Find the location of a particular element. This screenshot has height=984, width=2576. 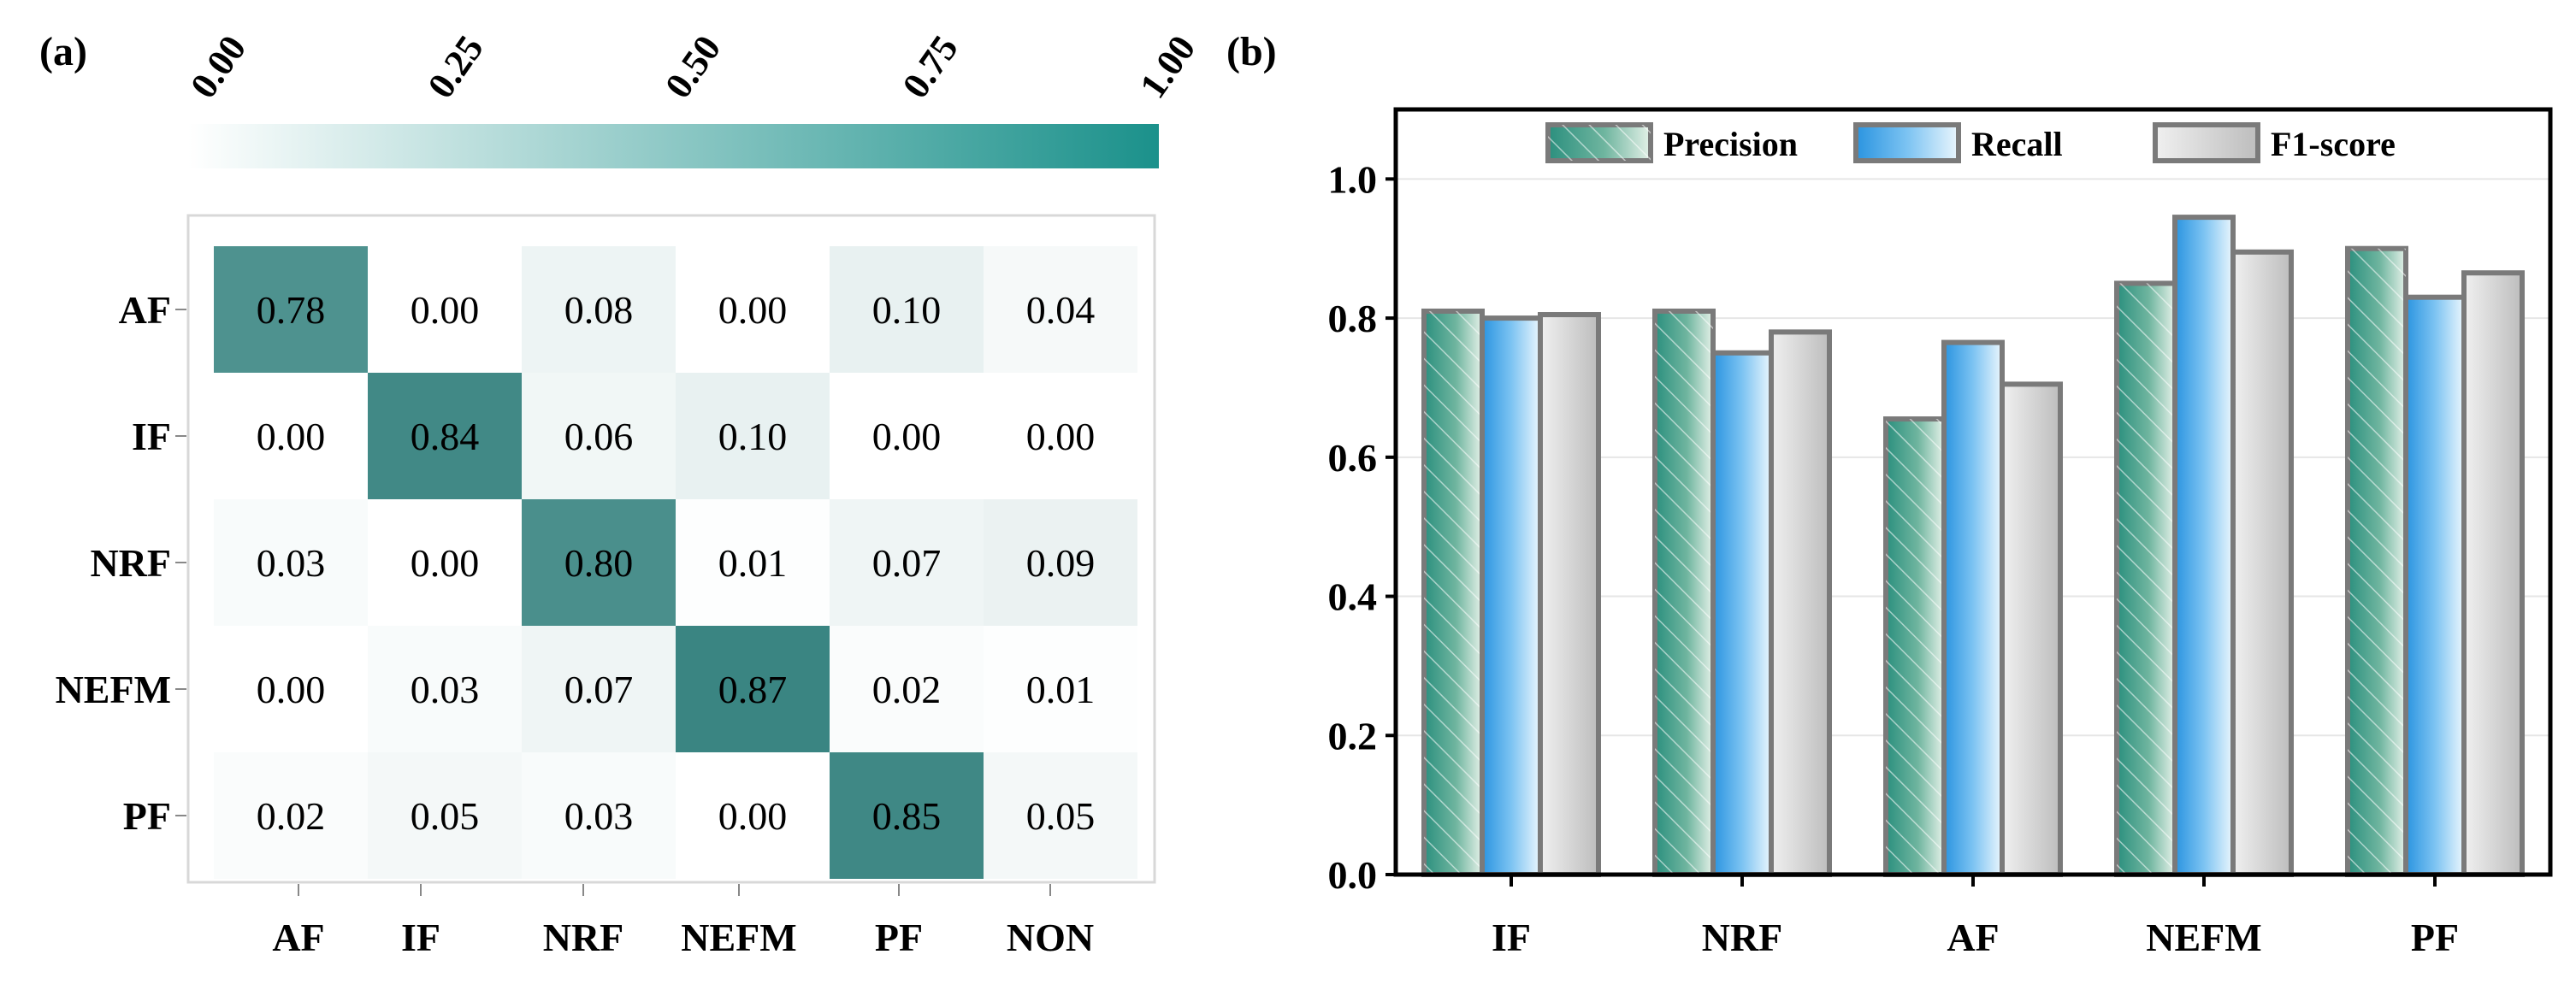

heatmap-row-label: AF is located at coordinates (145, 310).